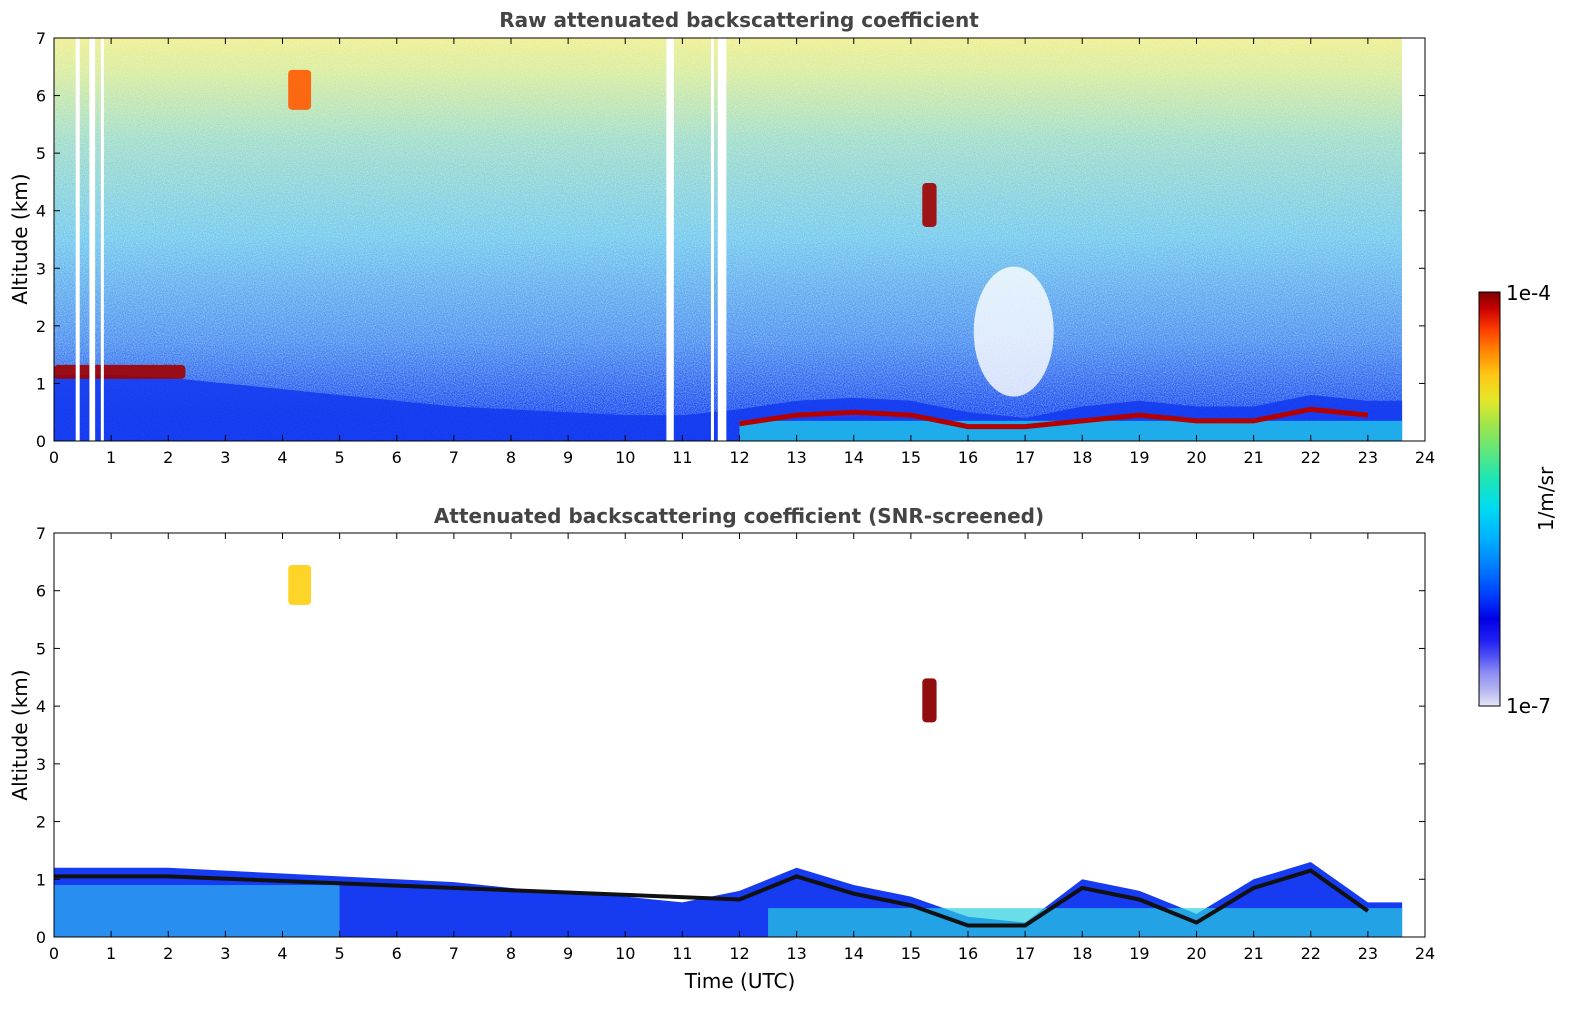 The image size is (1595, 1024). I want to click on colorbar-max-label: 1e-4, so click(1528, 293).